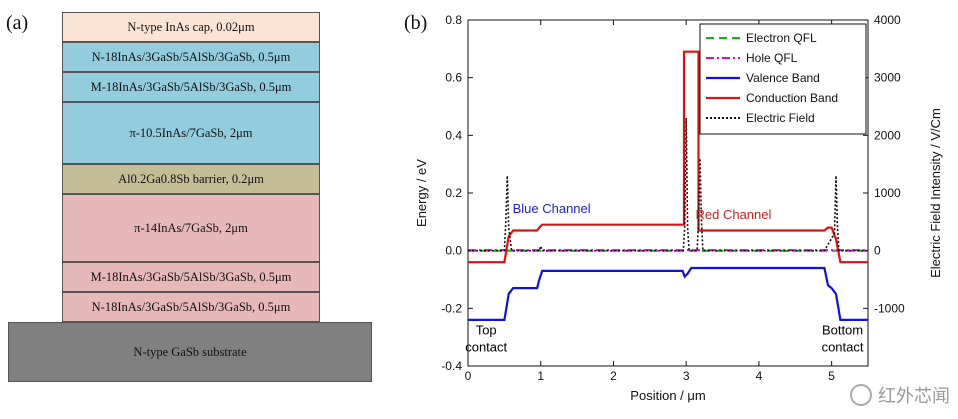 Image resolution: width=958 pixels, height=419 pixels. What do you see at coordinates (190, 352) in the screenshot?
I see `layer-9: N-type GaSb substrate` at bounding box center [190, 352].